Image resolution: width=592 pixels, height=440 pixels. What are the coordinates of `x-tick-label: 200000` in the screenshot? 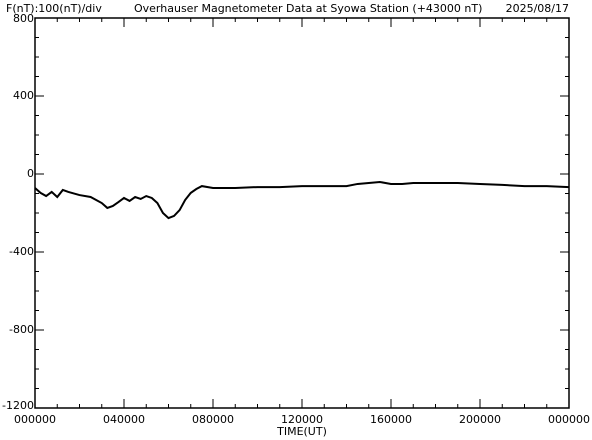 It's located at (480, 419).